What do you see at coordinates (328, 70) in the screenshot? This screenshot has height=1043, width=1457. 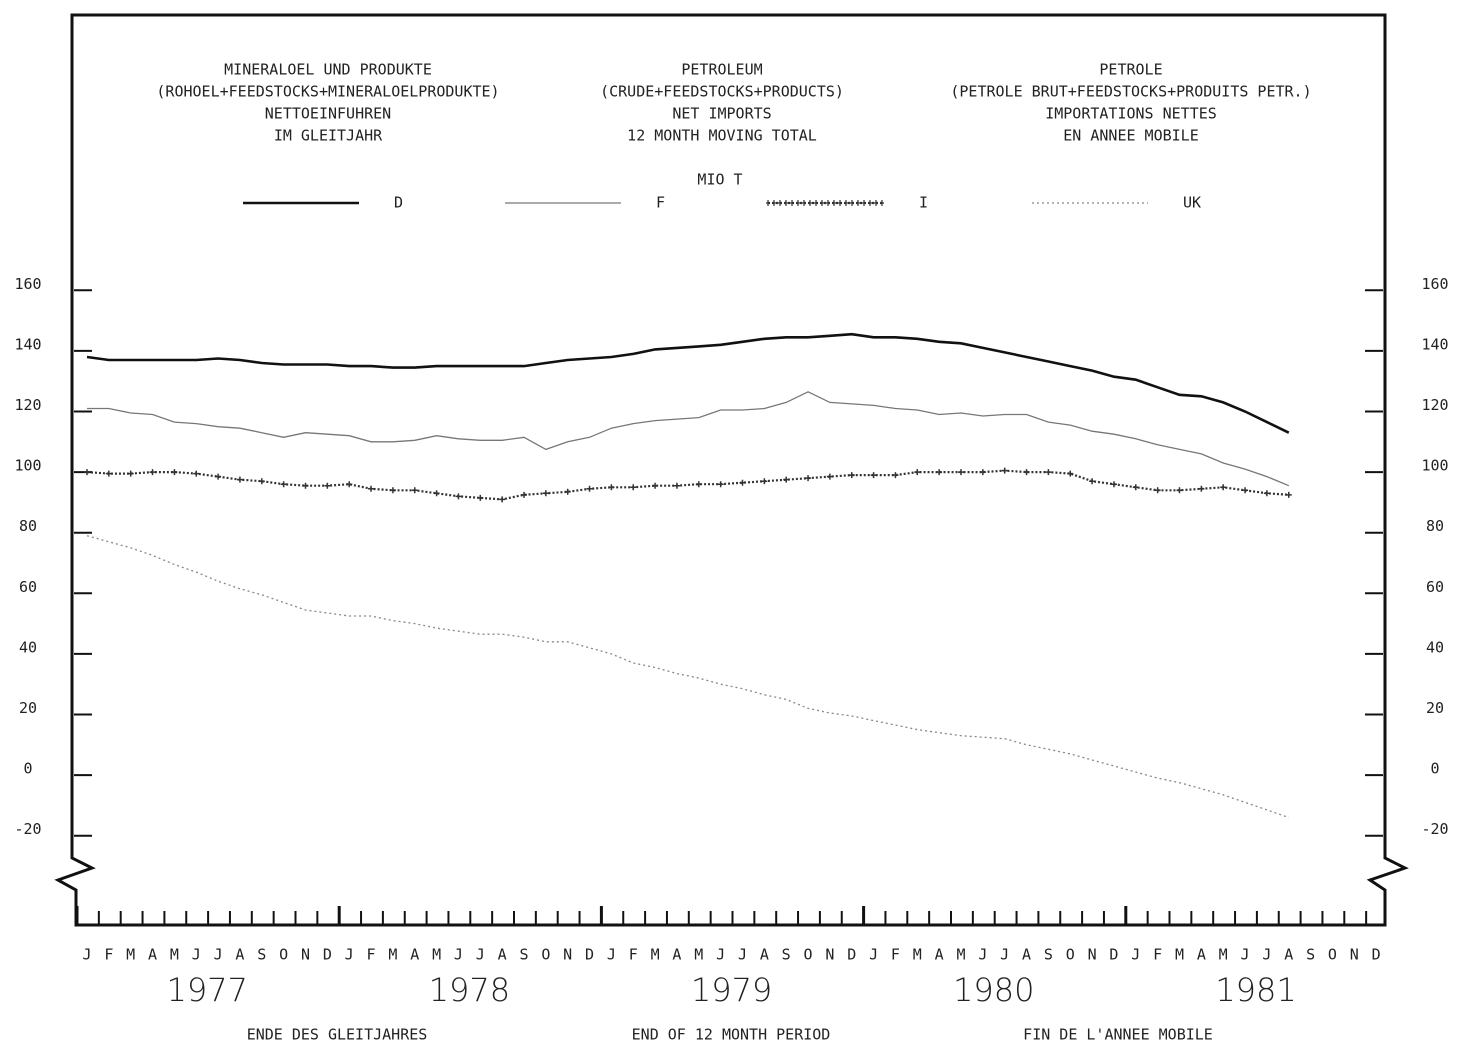 I see `title-line: MINERALOEL UND PRODUKTE` at bounding box center [328, 70].